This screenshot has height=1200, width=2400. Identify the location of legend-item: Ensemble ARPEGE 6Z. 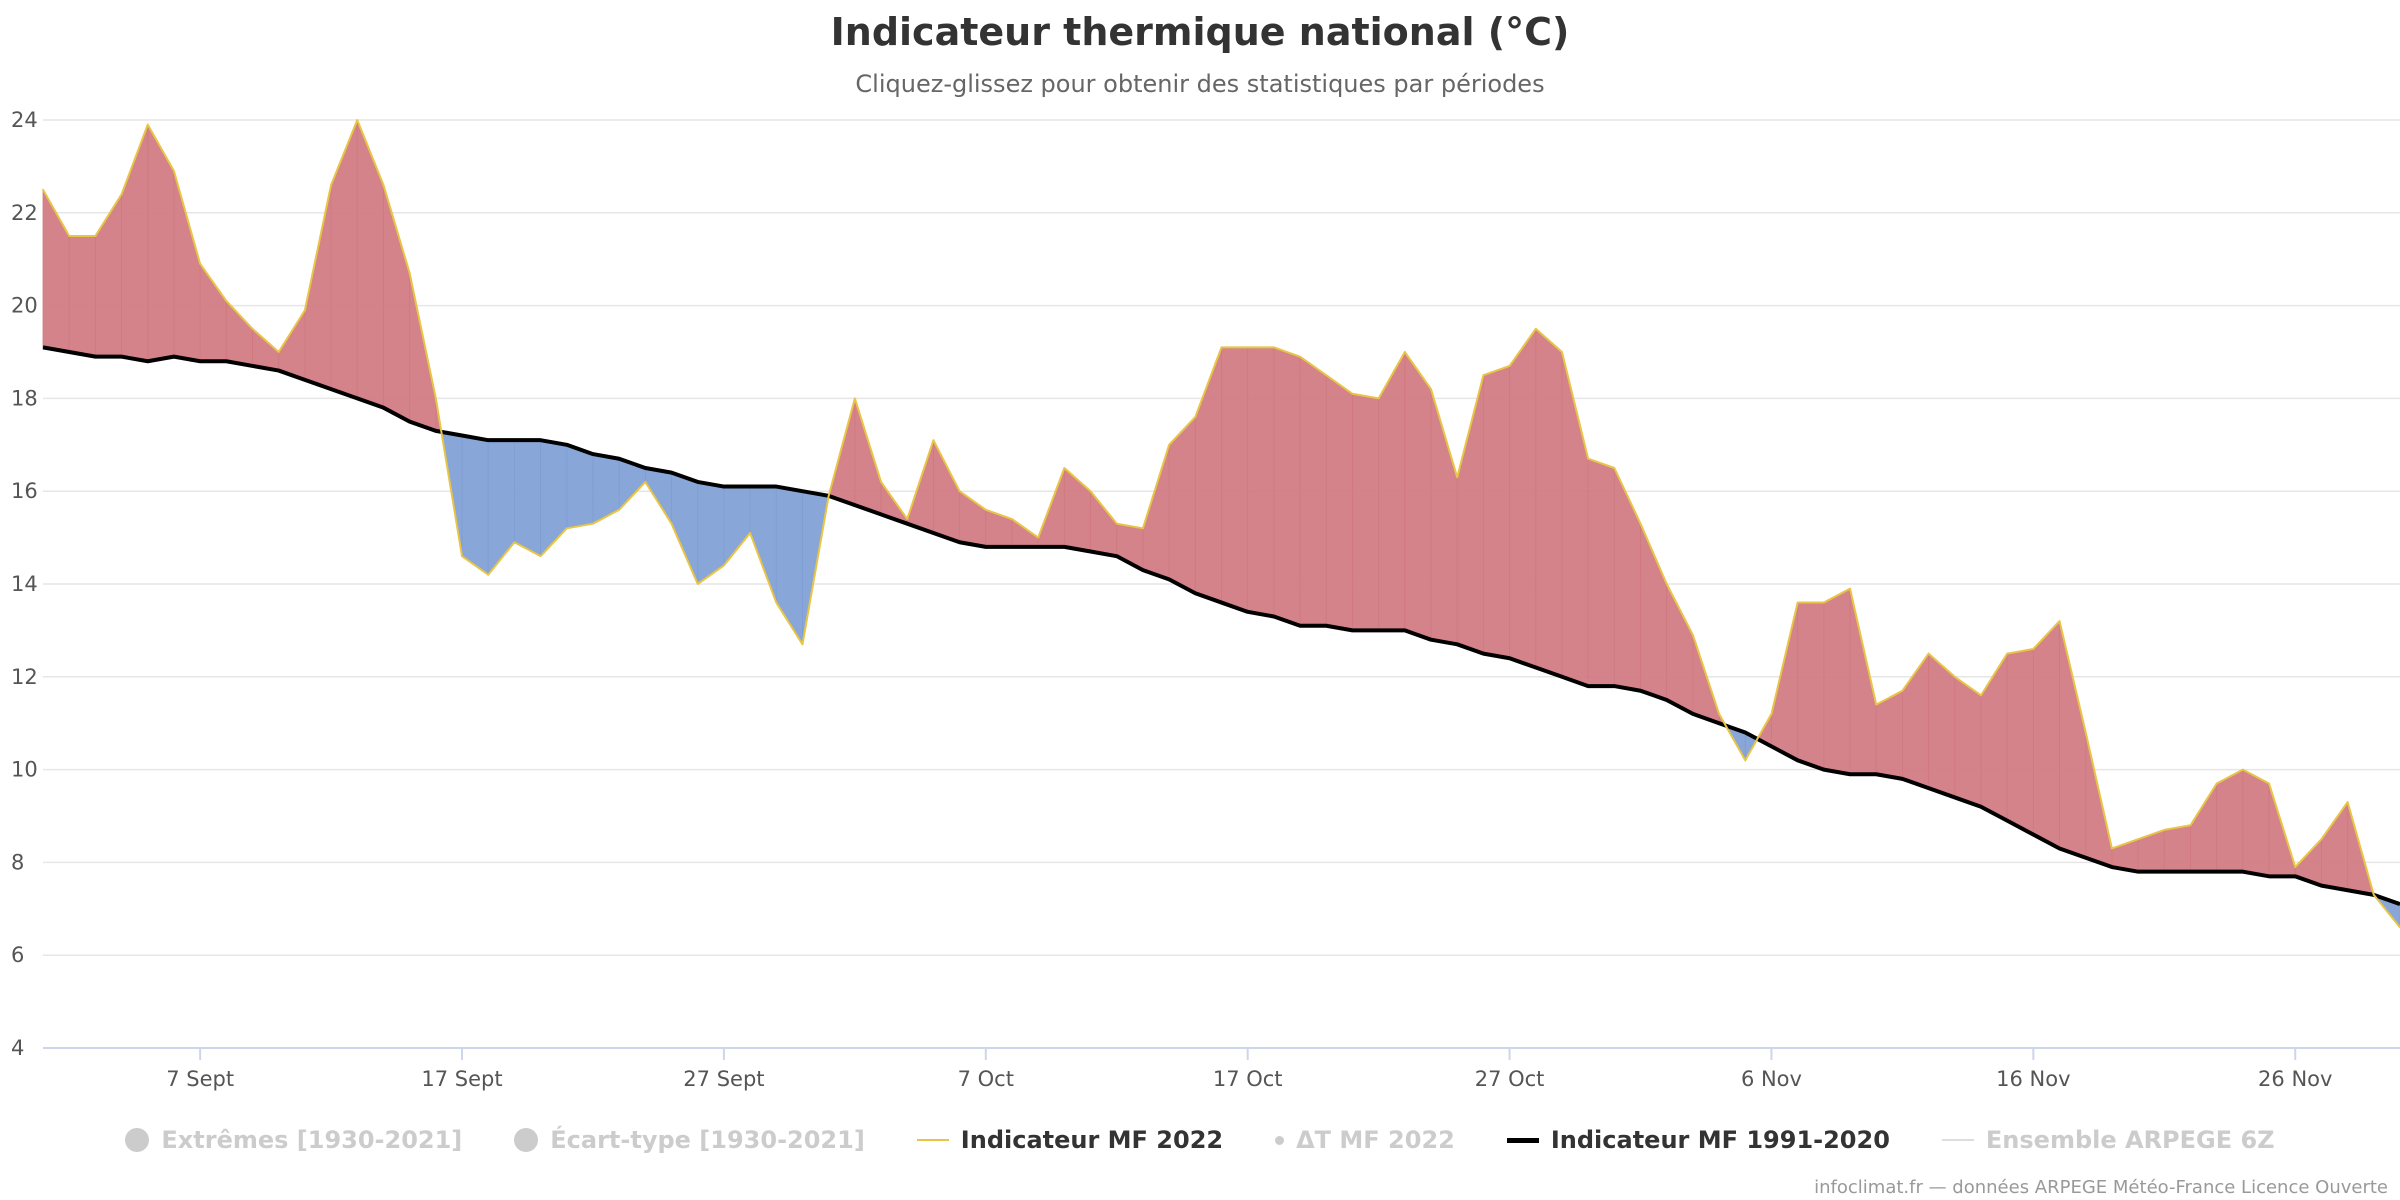
(2108, 1140).